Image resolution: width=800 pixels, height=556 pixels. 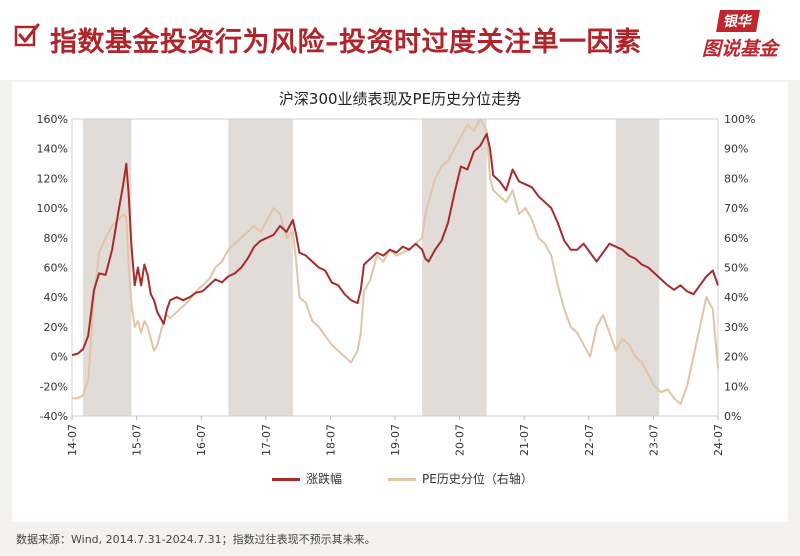 What do you see at coordinates (718, 440) in the screenshot?
I see `x-tick-label: 24-07` at bounding box center [718, 440].